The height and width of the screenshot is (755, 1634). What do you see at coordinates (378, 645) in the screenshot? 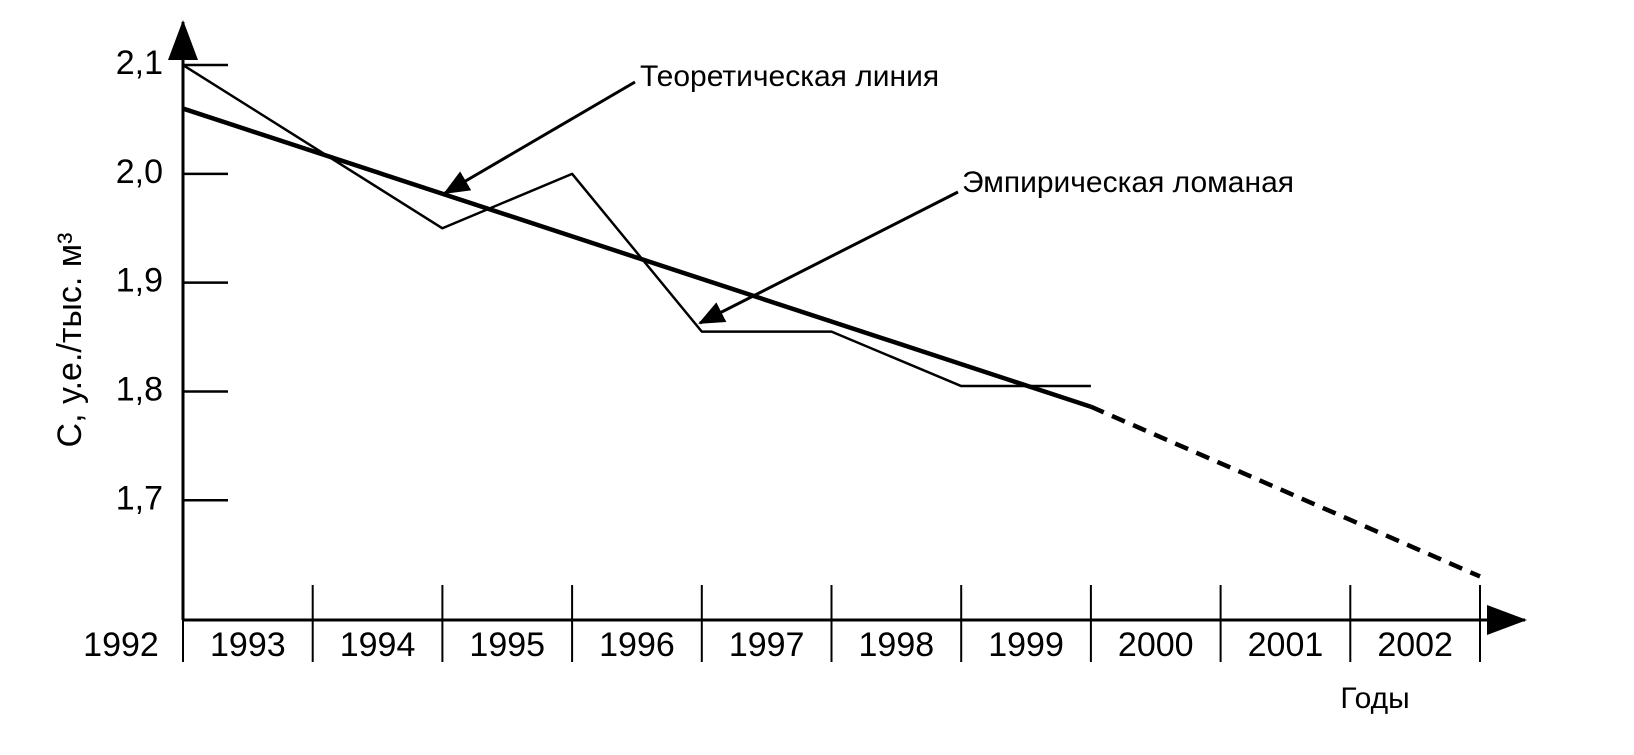
I see `x-tick-label: 1994` at bounding box center [378, 645].